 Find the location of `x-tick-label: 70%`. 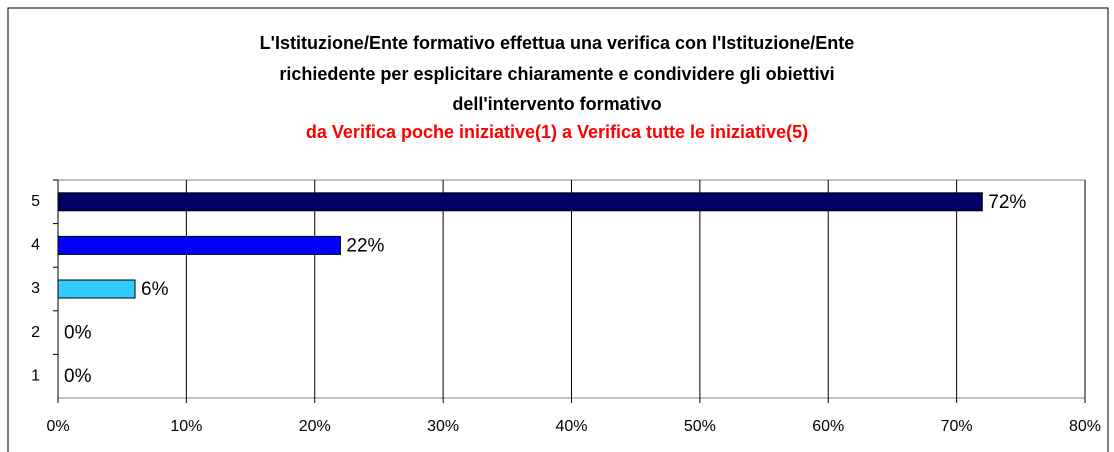

x-tick-label: 70% is located at coordinates (957, 426).